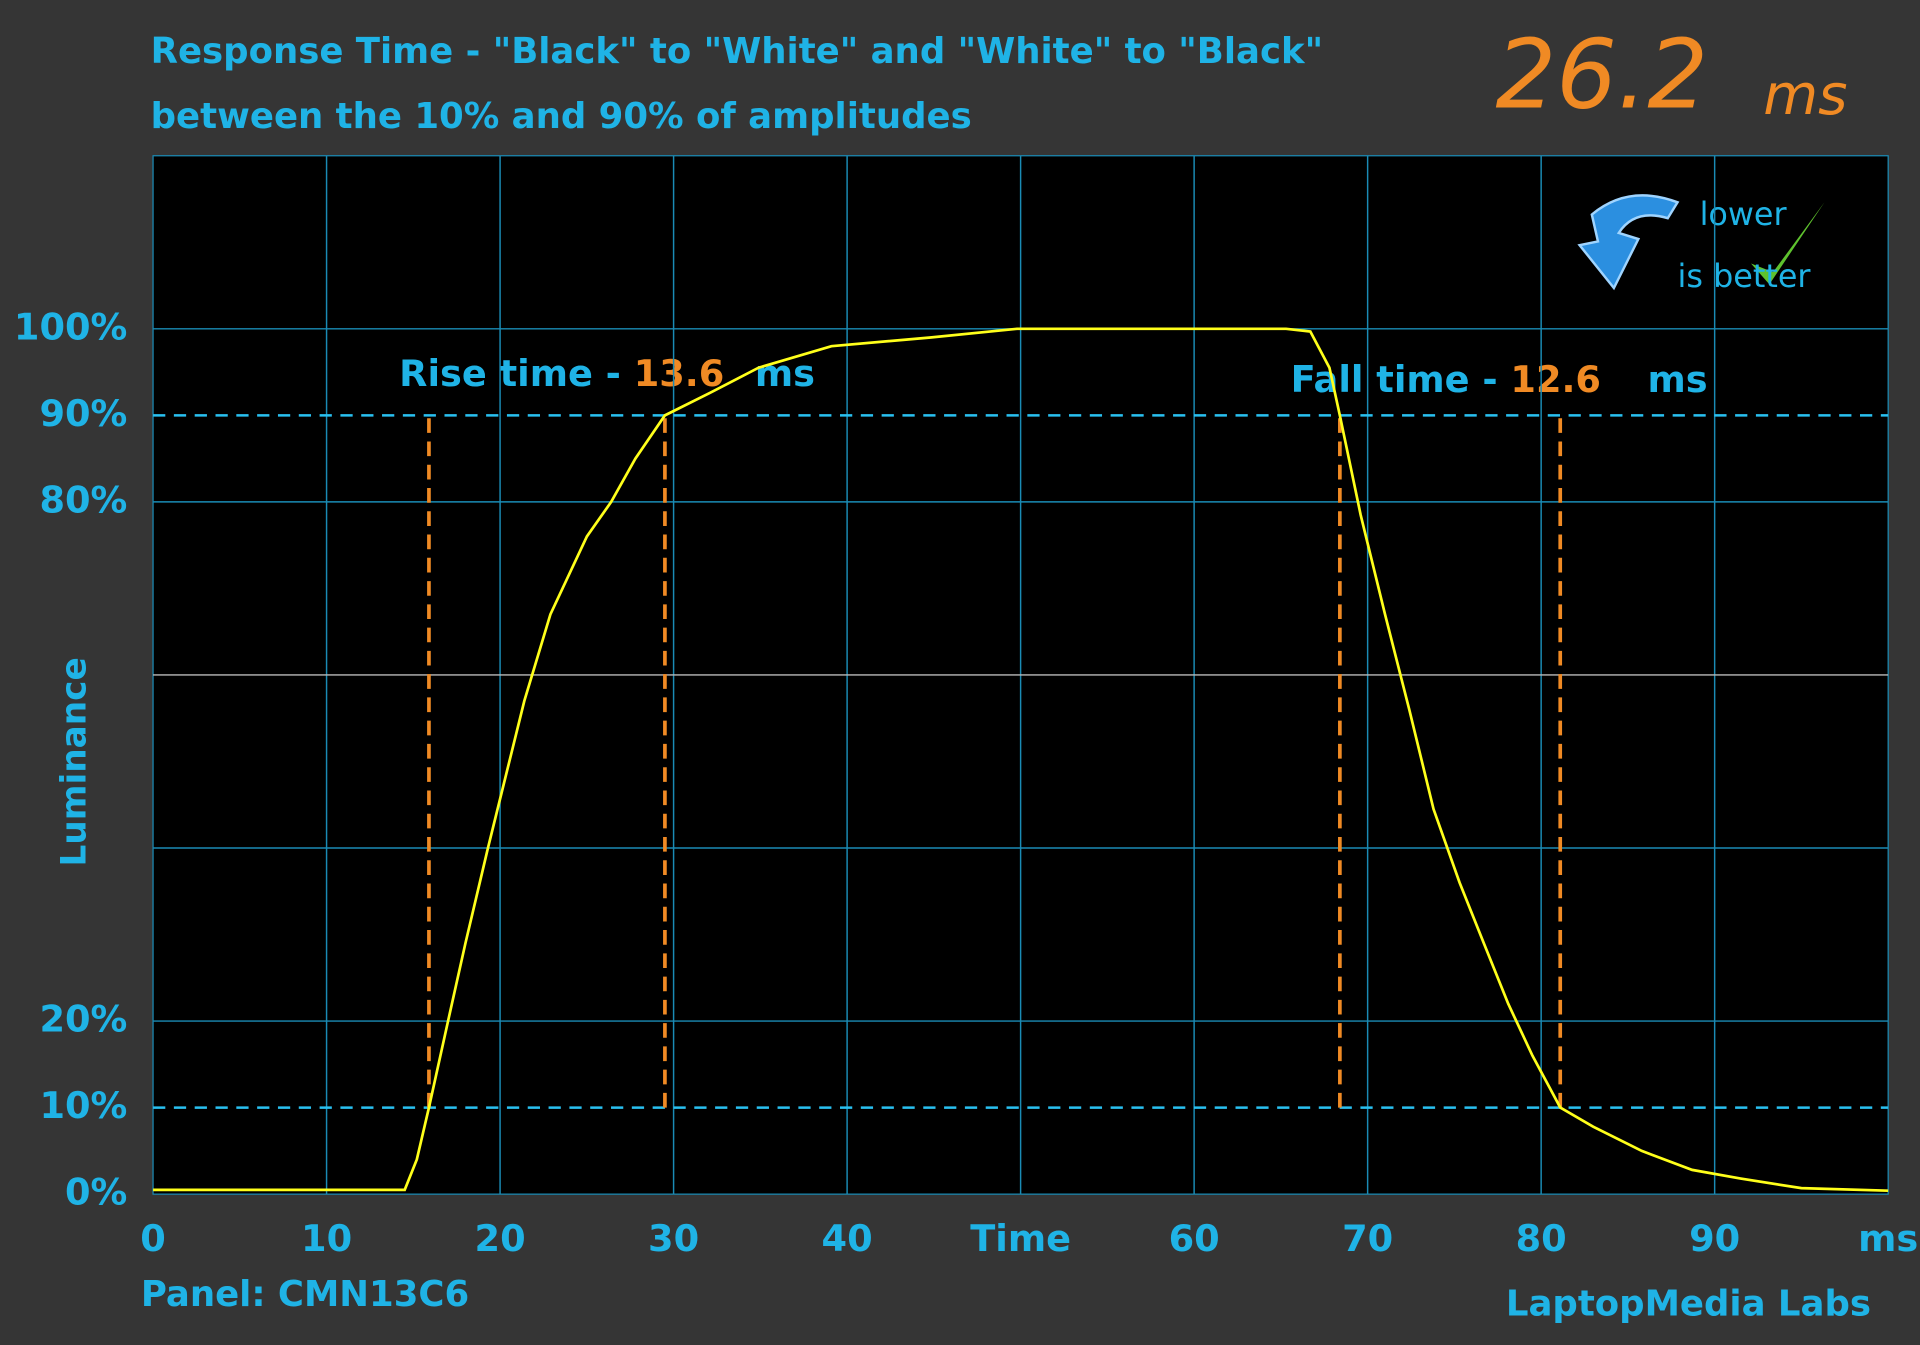 The height and width of the screenshot is (1345, 1920). I want to click on better-icon: lower is better, so click(1701, 244).